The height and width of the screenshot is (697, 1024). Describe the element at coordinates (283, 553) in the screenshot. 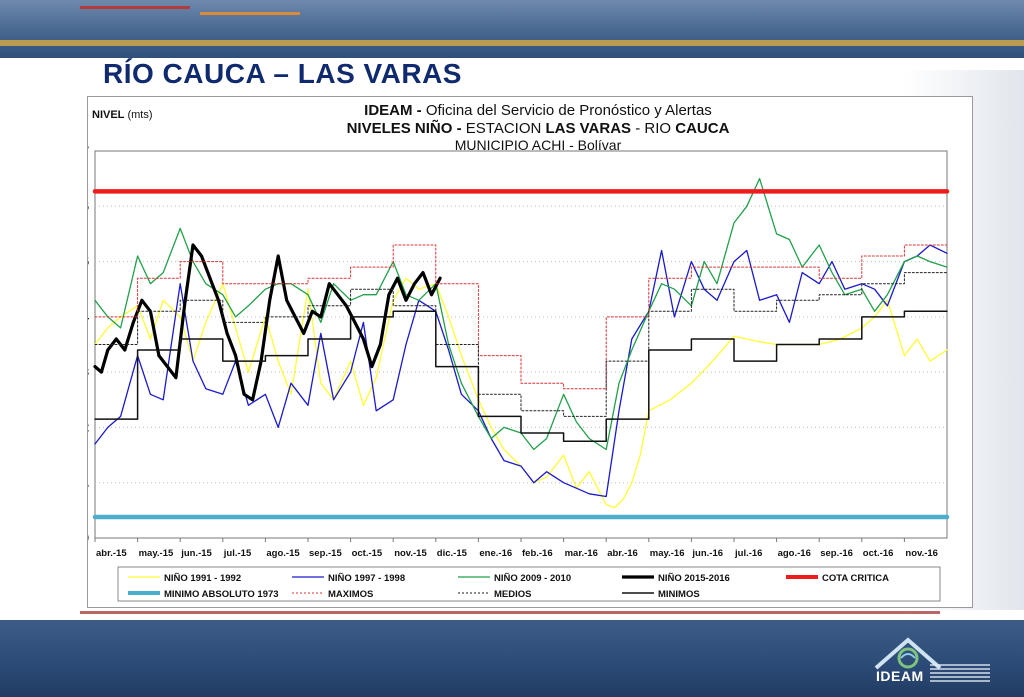

I see `x-tick-label: ago.-15` at that location.